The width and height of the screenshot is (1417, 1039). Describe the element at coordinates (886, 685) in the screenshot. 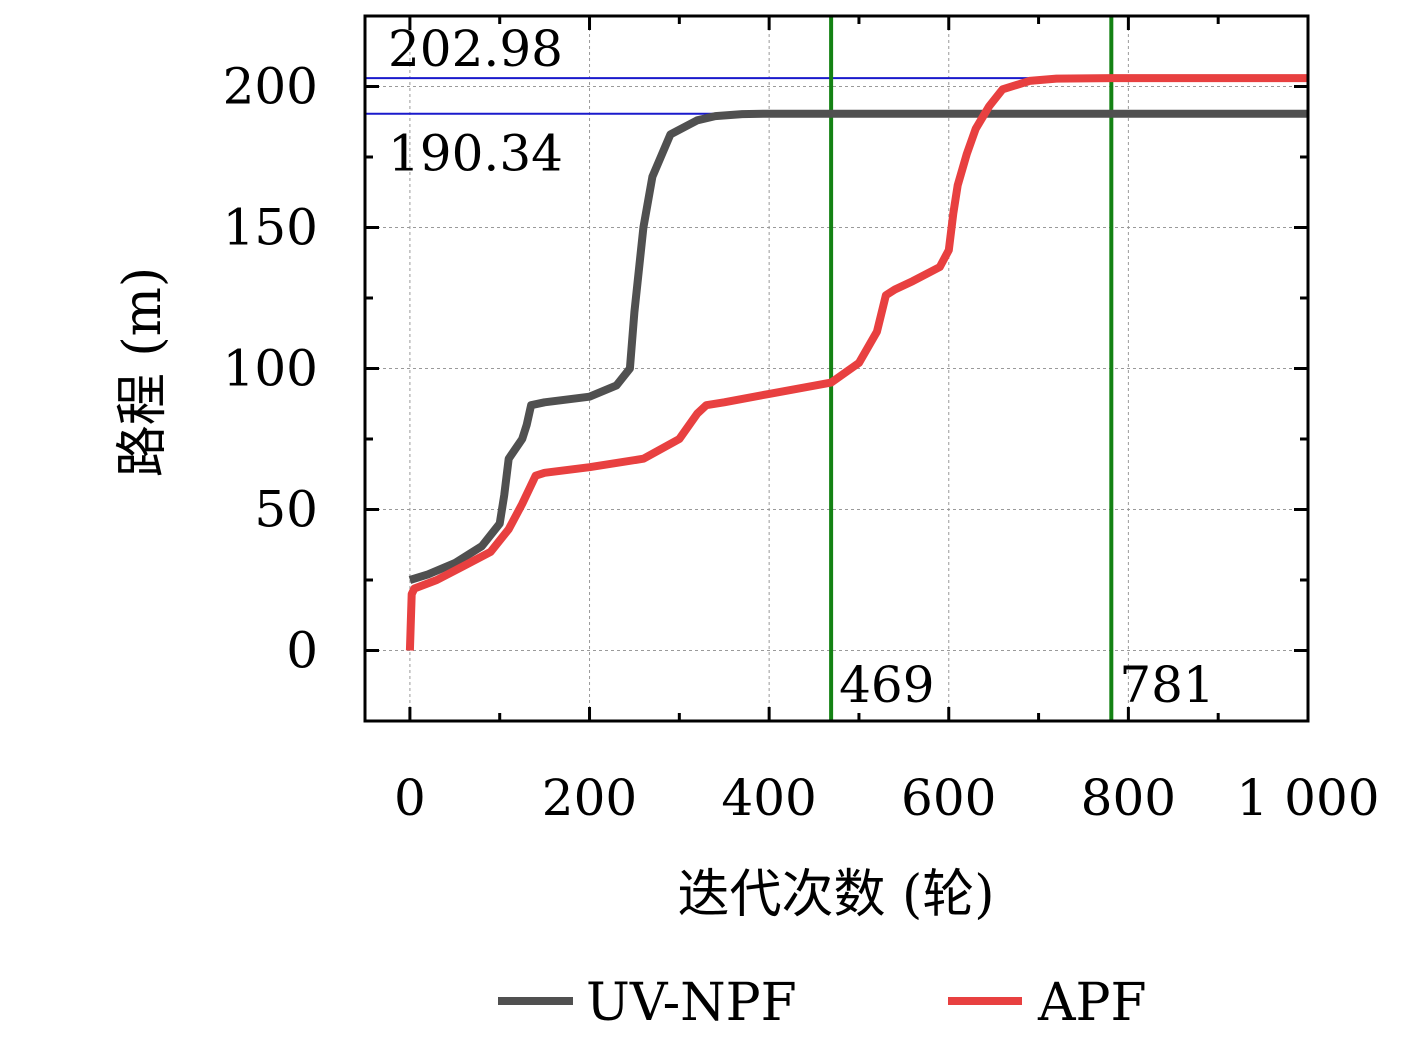

I see `annotation-vline-469: 469` at that location.